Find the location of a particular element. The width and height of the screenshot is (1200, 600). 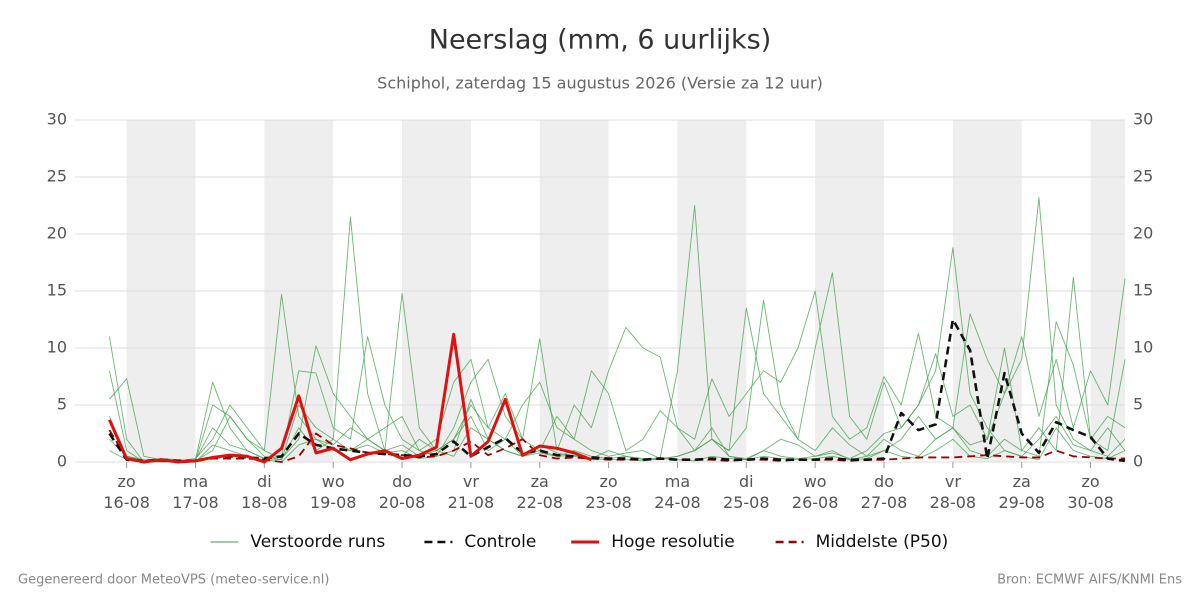

x-tick-label: za 29-08 is located at coordinates (1021, 492).